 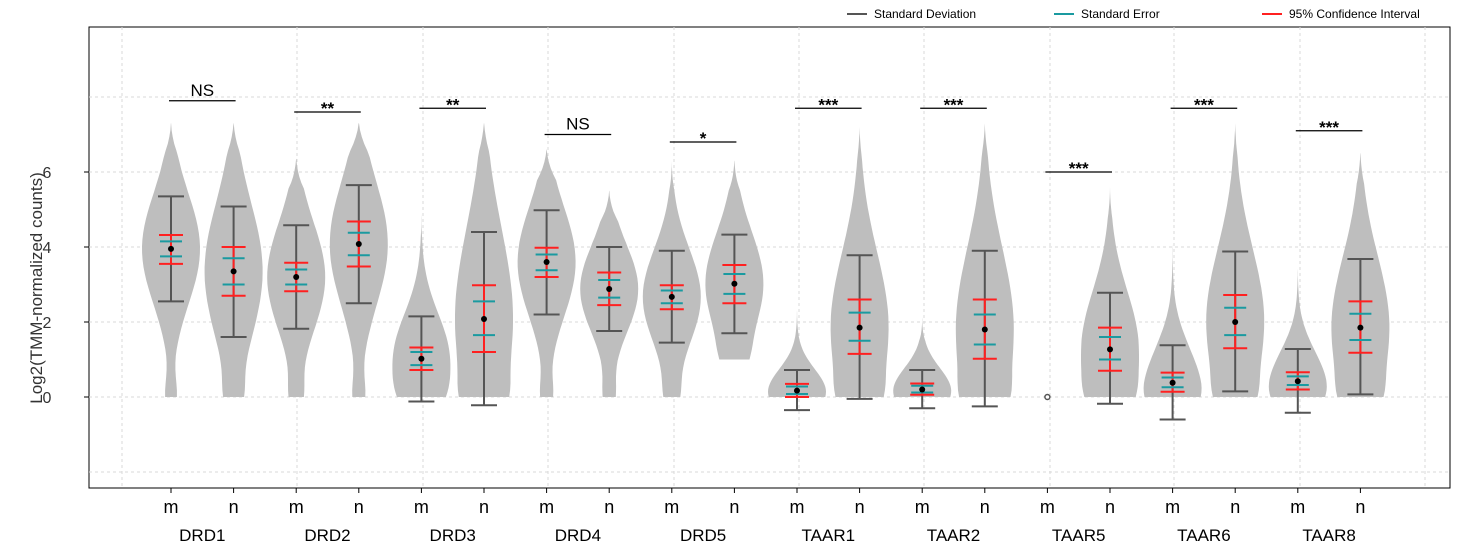 I want to click on legend-entry: 95% Confidence Interval, so click(x=1354, y=14).